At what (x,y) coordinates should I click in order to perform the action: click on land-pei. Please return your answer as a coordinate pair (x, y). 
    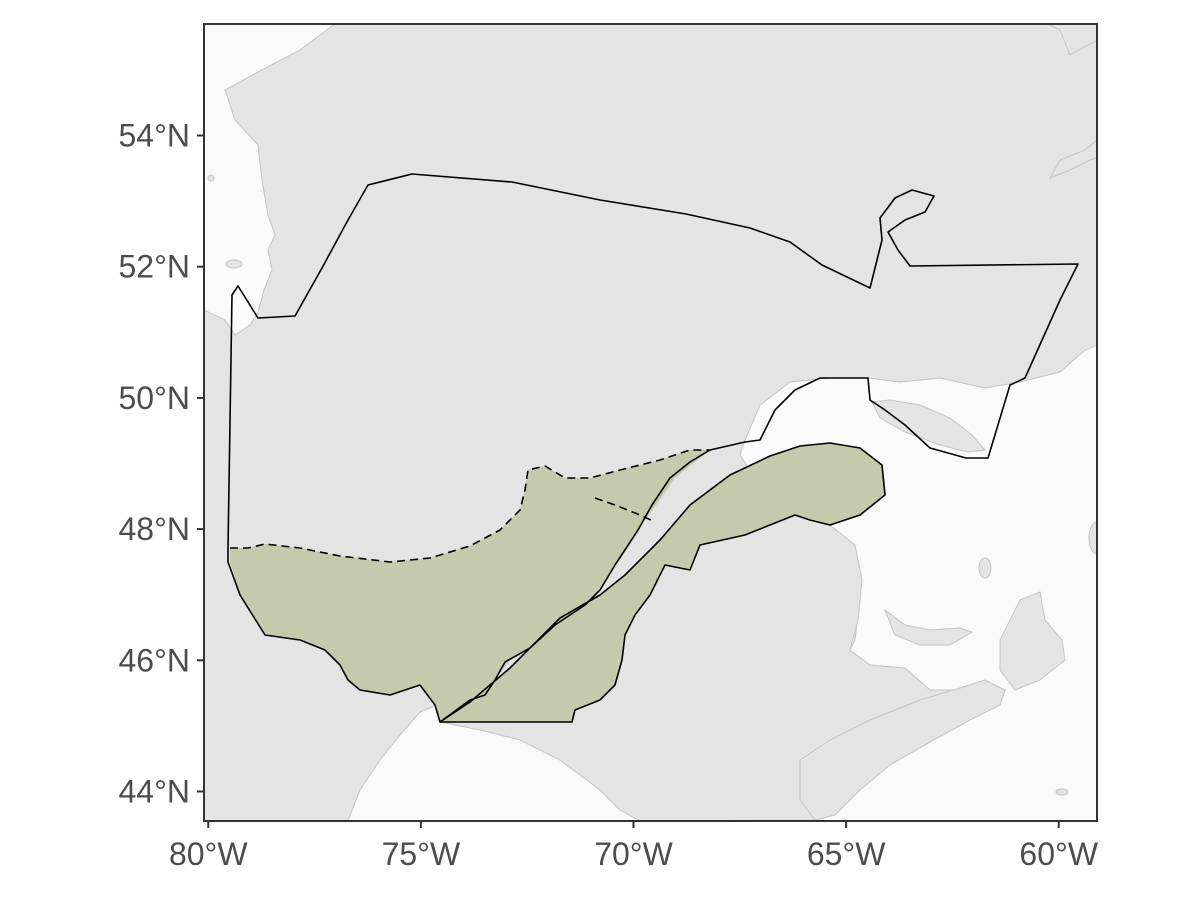
    Looking at the image, I should click on (928, 627).